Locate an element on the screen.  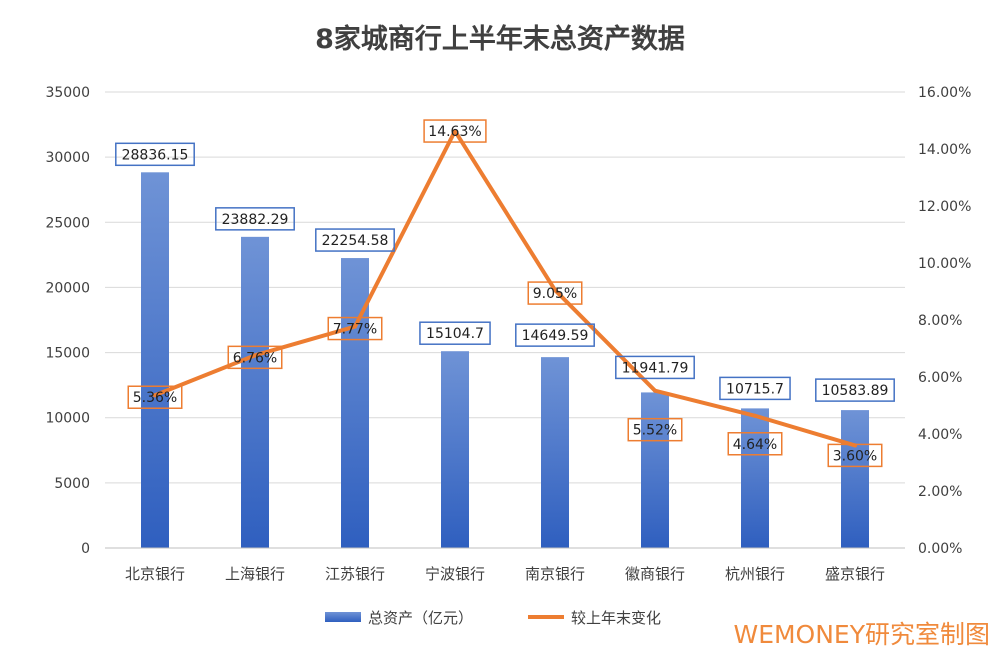
legend-bar-swatch is located at coordinates (343, 617).